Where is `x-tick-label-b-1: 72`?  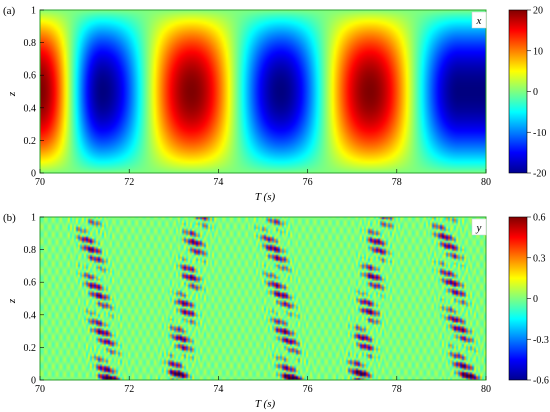 x-tick-label-b-1: 72 is located at coordinates (129, 389).